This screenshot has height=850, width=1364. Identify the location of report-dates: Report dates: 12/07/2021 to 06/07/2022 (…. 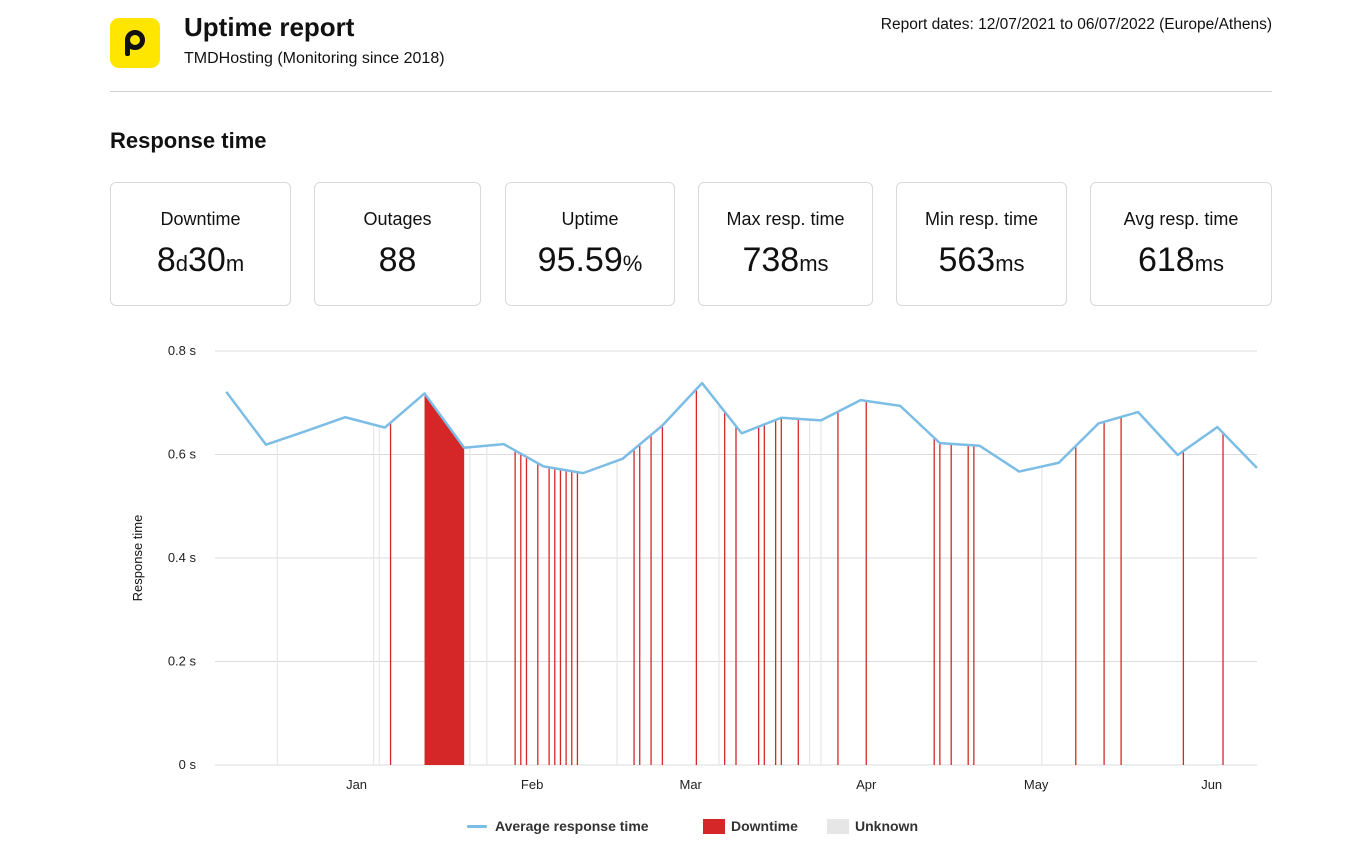
(1076, 24).